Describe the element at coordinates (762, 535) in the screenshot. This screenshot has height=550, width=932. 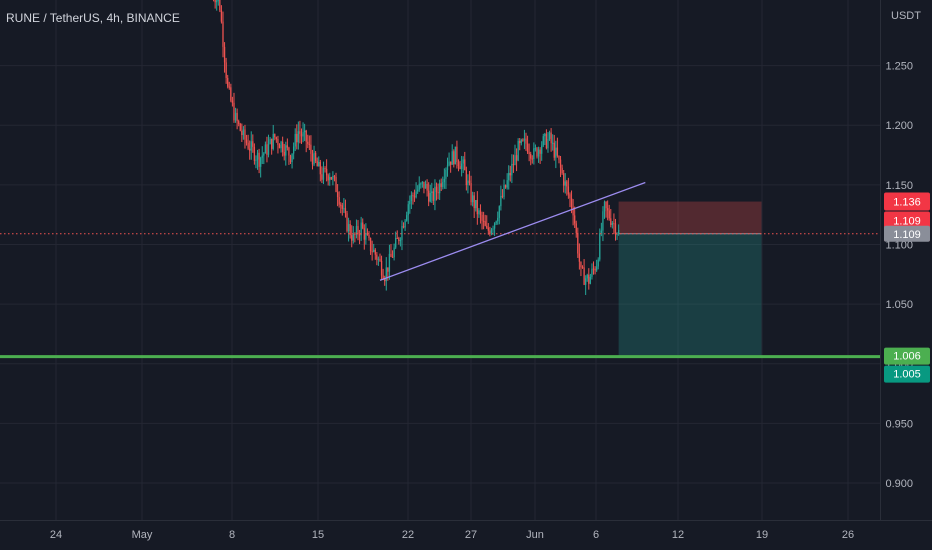
I see `time-tick-label: 19` at that location.